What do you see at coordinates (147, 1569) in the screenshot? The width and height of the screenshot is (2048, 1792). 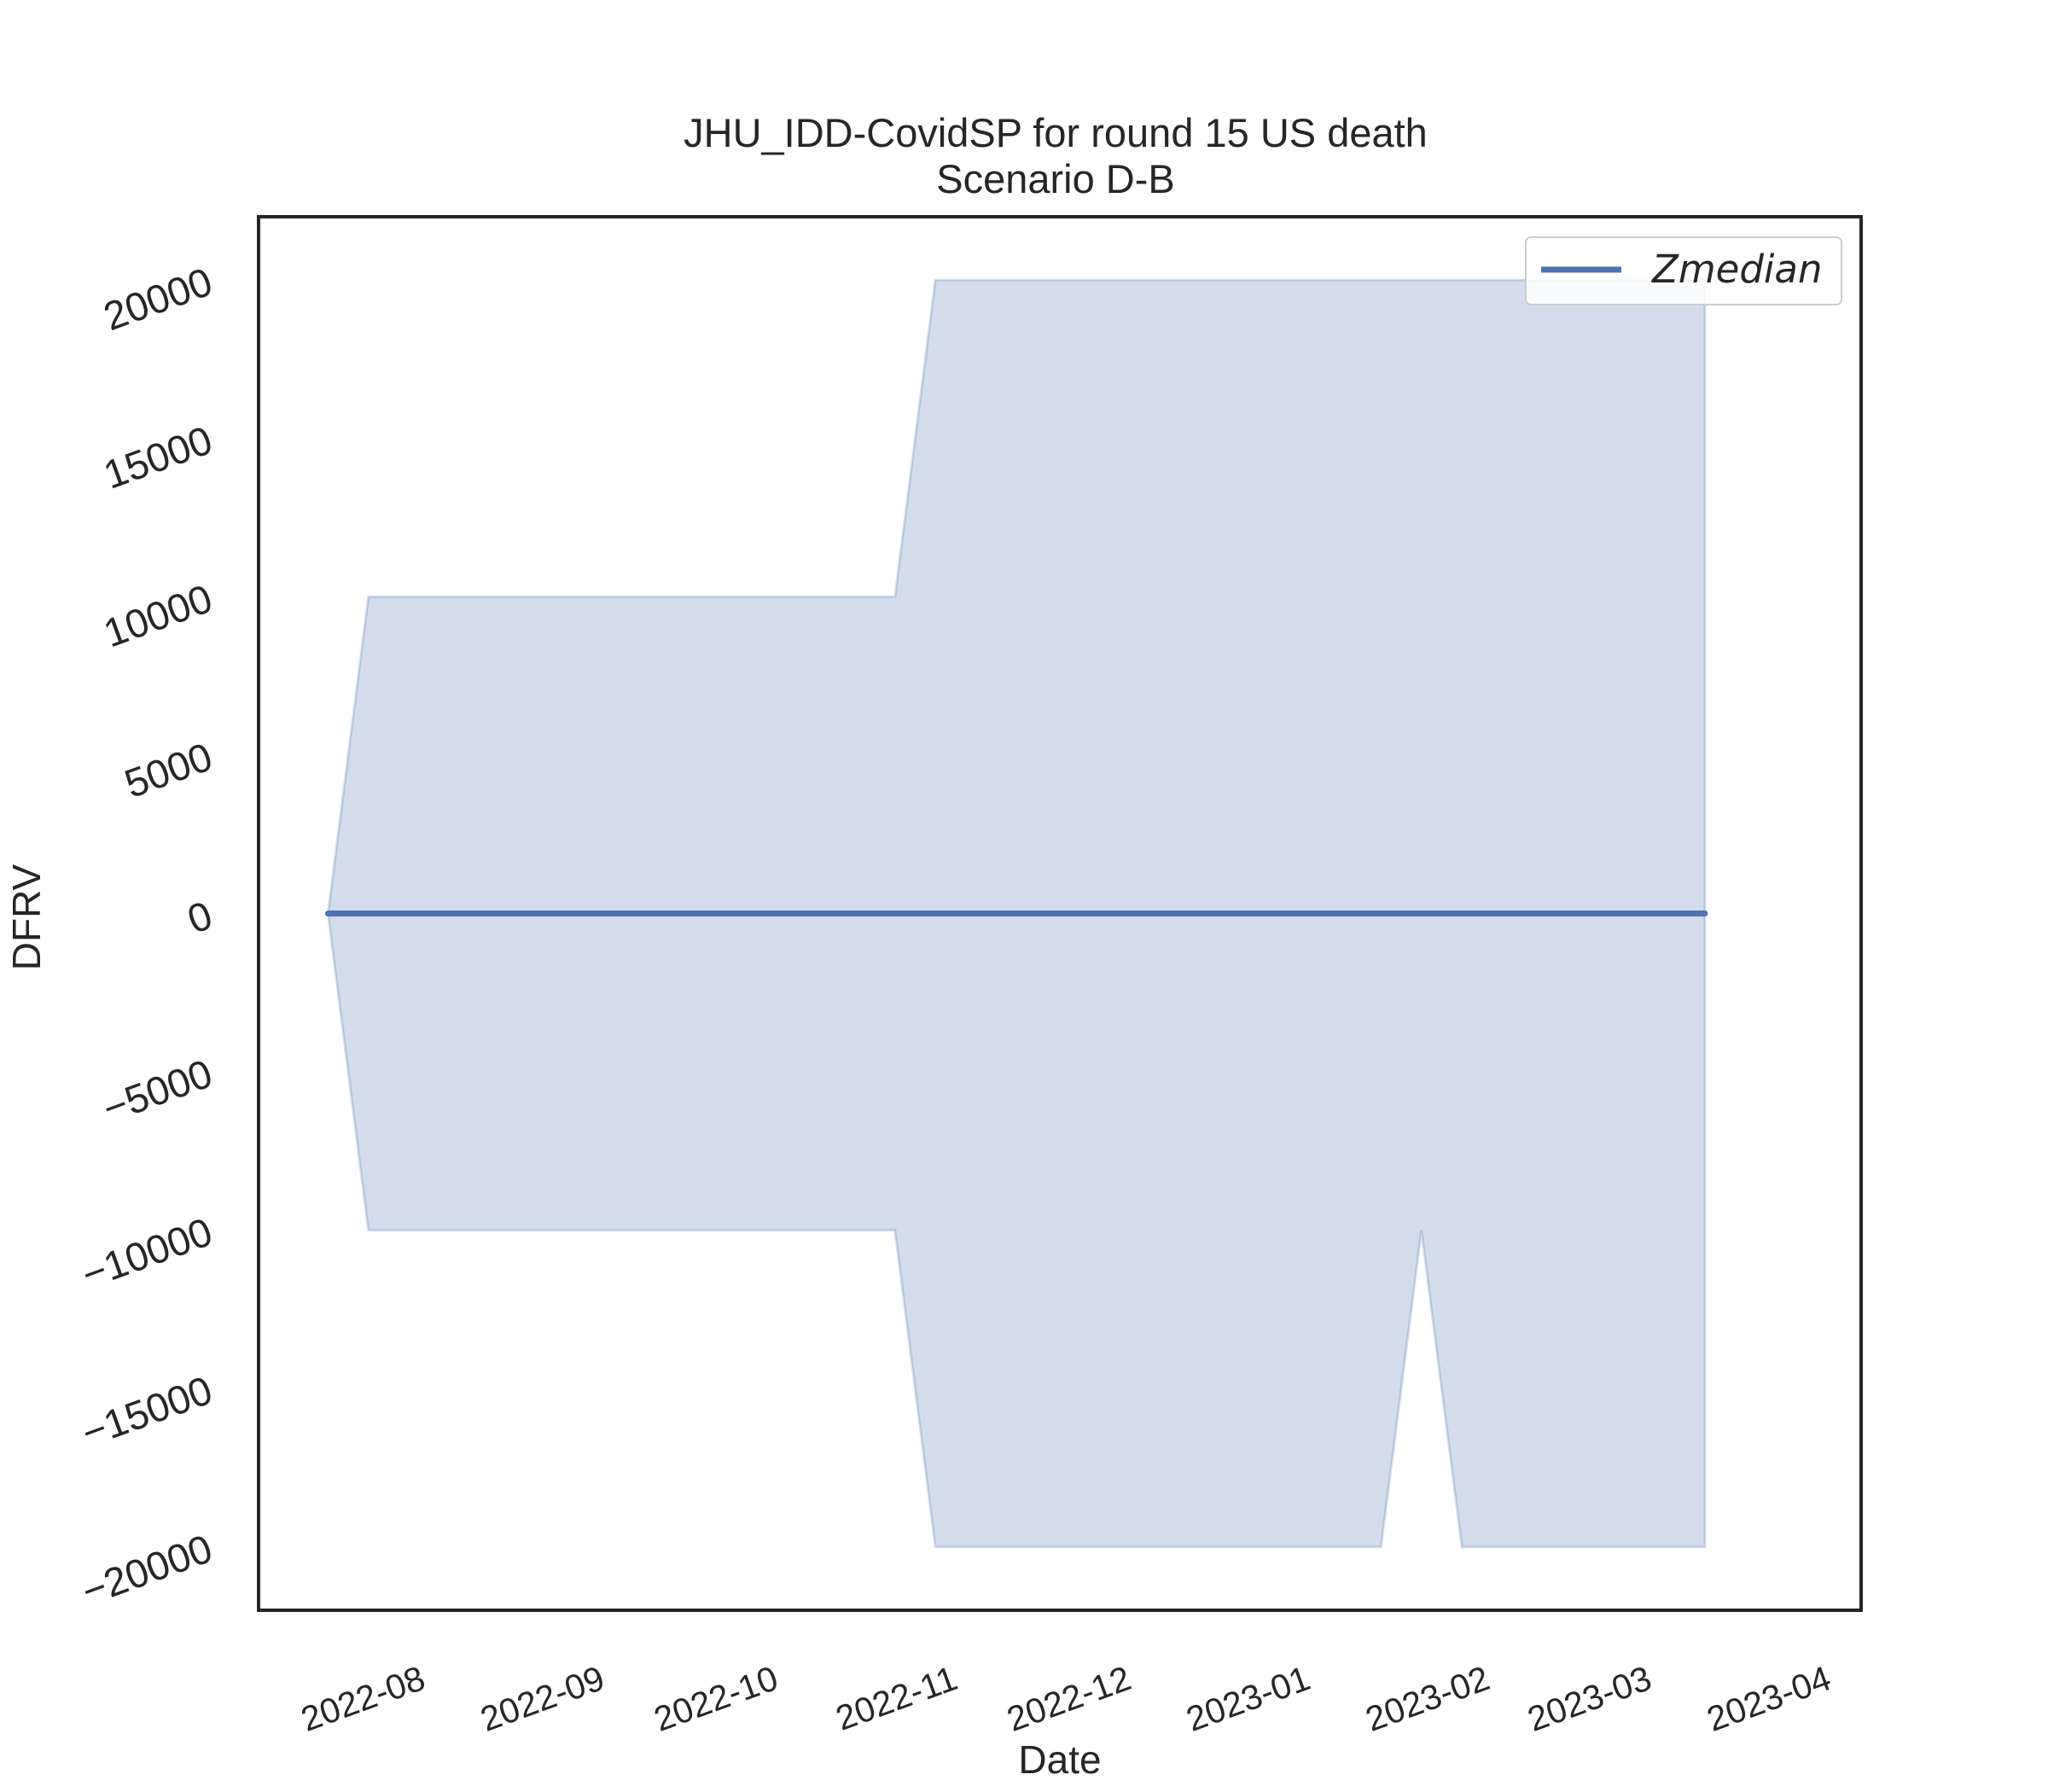 I see `y-tick-label: −20000` at bounding box center [147, 1569].